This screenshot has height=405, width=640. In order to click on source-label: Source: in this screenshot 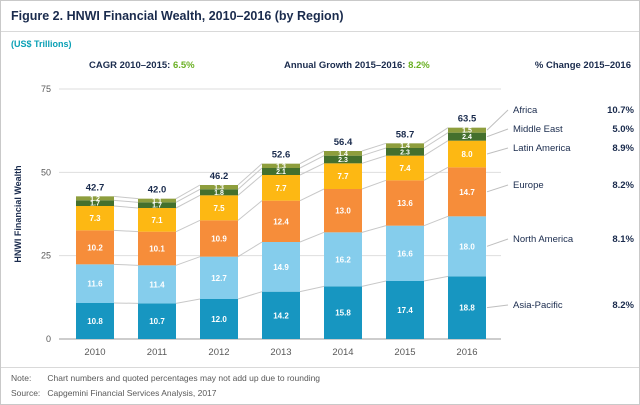, I will do `click(26, 393)`.